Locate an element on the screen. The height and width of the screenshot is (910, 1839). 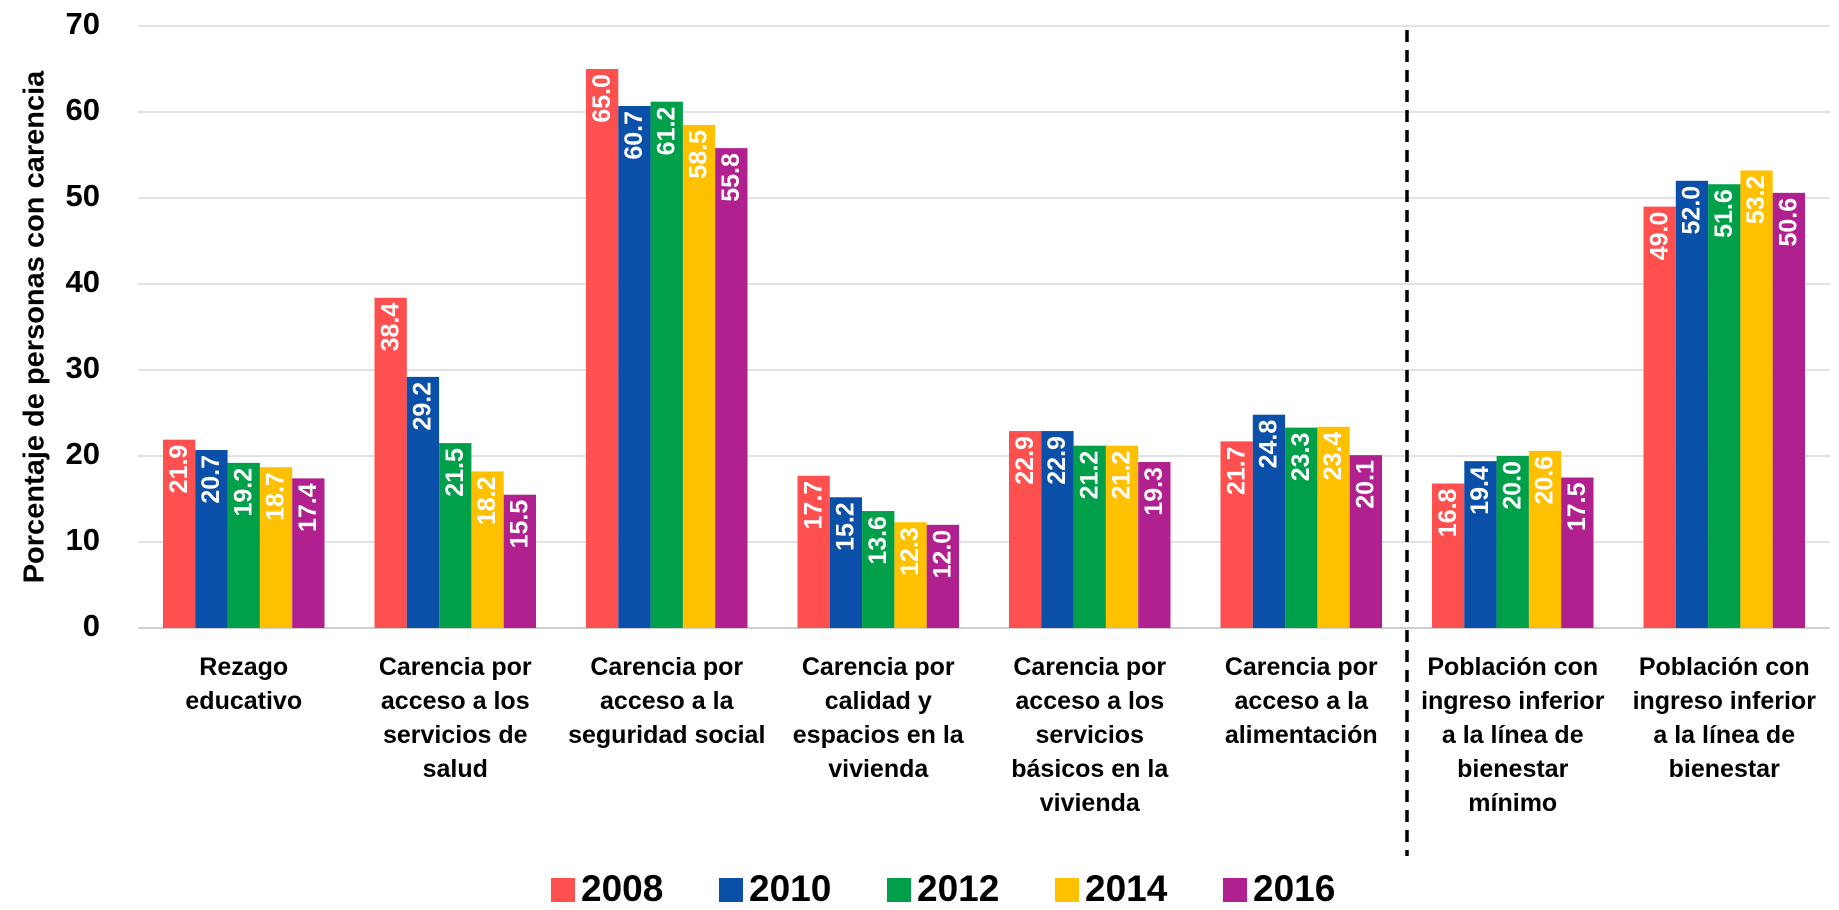
data-label: 53.2 is located at coordinates (1756, 199).